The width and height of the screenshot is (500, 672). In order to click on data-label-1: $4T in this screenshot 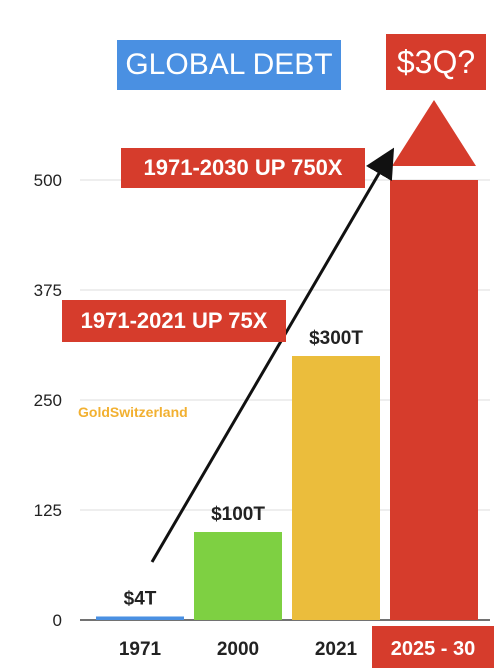, I will do `click(140, 598)`.